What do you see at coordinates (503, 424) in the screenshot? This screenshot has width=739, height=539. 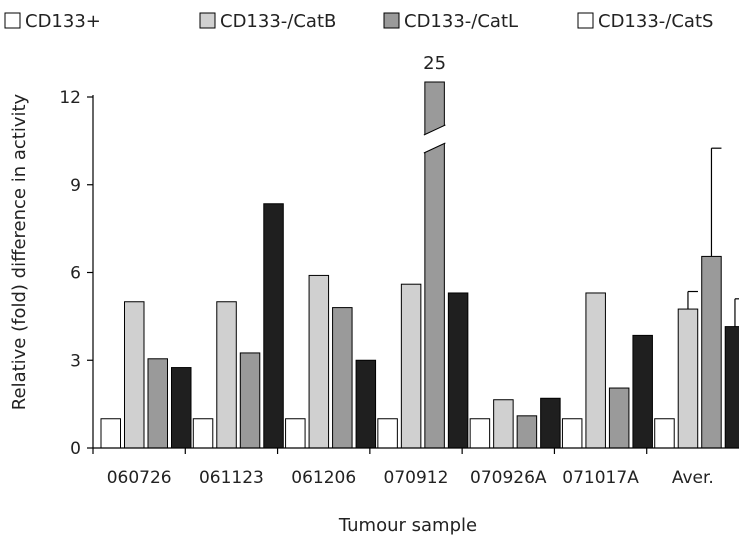 I see `bar-cd133-catb-070926a` at bounding box center [503, 424].